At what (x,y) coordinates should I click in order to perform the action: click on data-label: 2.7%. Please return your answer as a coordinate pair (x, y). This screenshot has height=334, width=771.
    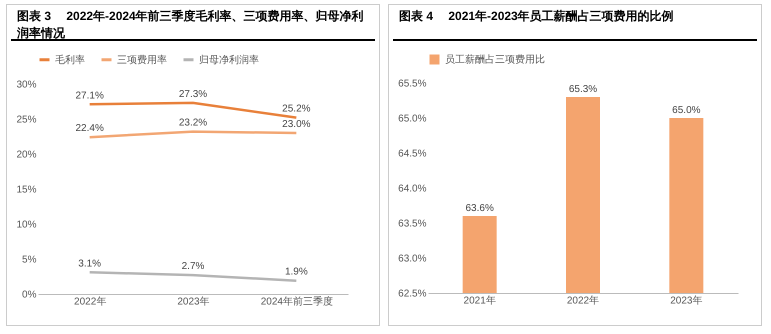
    Looking at the image, I should click on (193, 266).